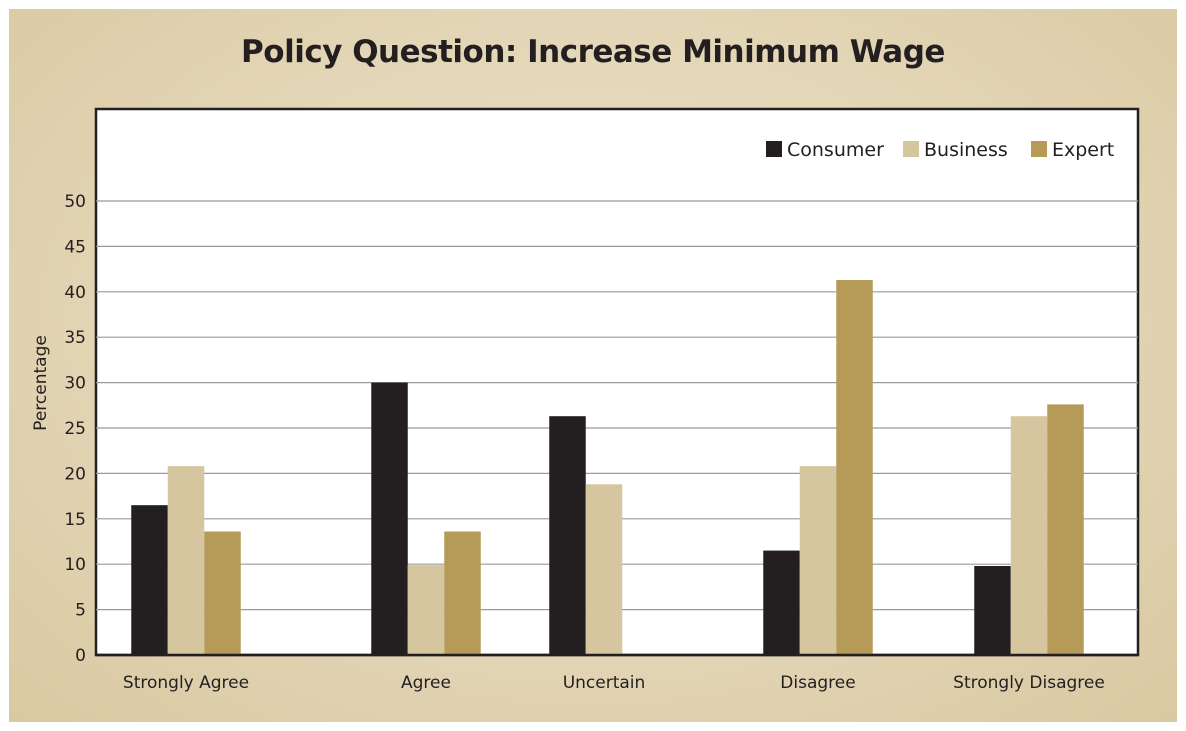  Describe the element at coordinates (186, 683) in the screenshot. I see `x-category-label: Strongly Agree` at that location.